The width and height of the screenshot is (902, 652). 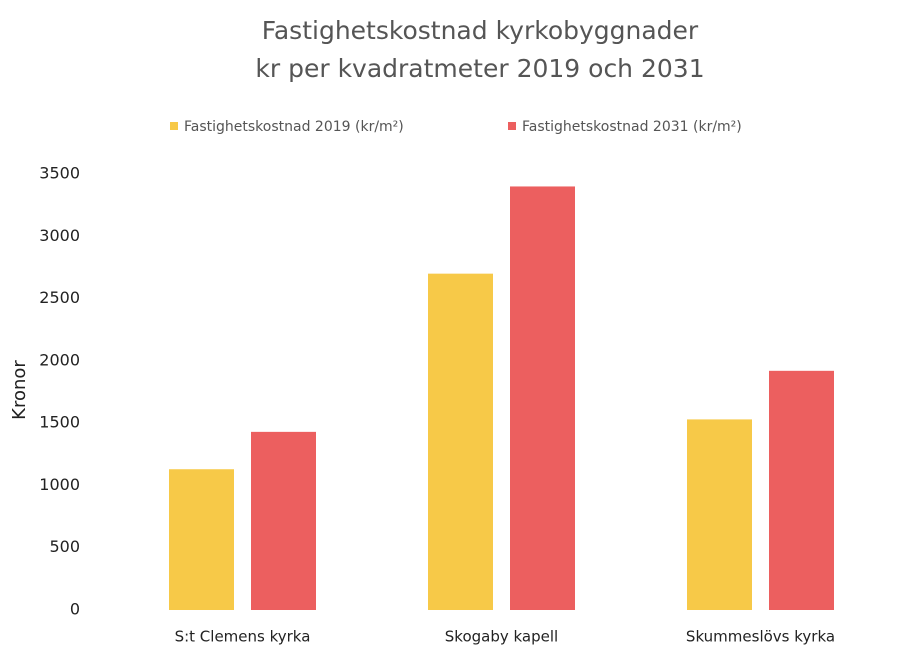 What do you see at coordinates (59, 359) in the screenshot?
I see `y-tick-label: 2000` at bounding box center [59, 359].